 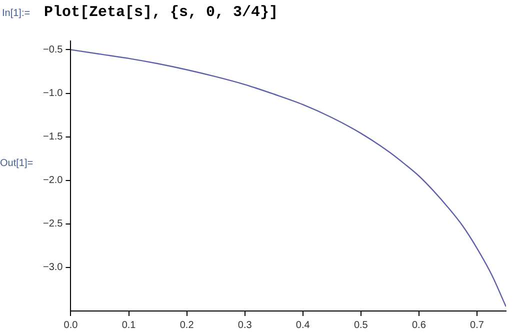 What do you see at coordinates (129, 325) in the screenshot?
I see `x-tick-label: 0.1` at bounding box center [129, 325].